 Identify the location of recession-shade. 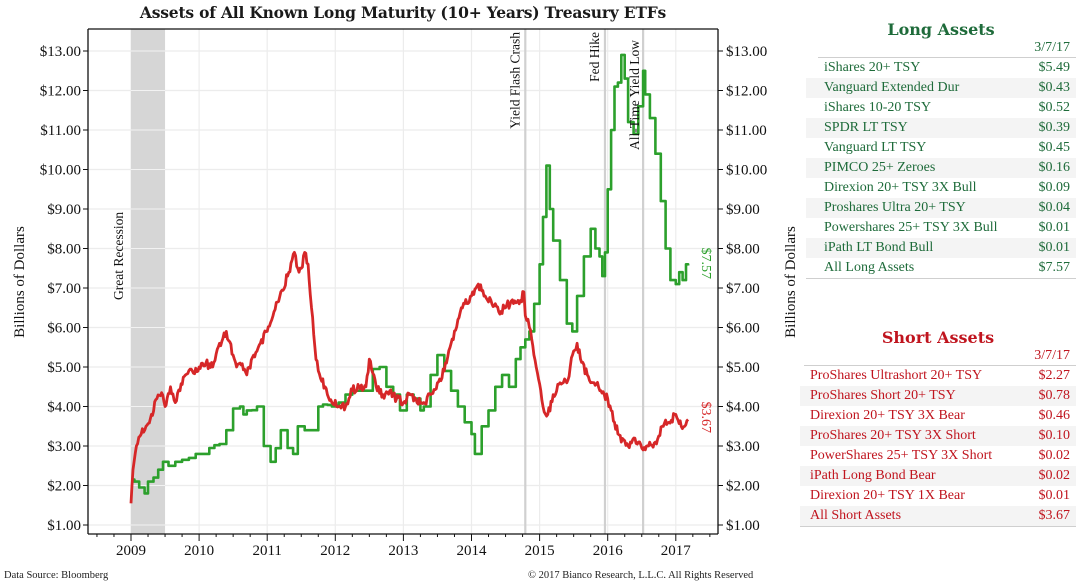
(148, 281).